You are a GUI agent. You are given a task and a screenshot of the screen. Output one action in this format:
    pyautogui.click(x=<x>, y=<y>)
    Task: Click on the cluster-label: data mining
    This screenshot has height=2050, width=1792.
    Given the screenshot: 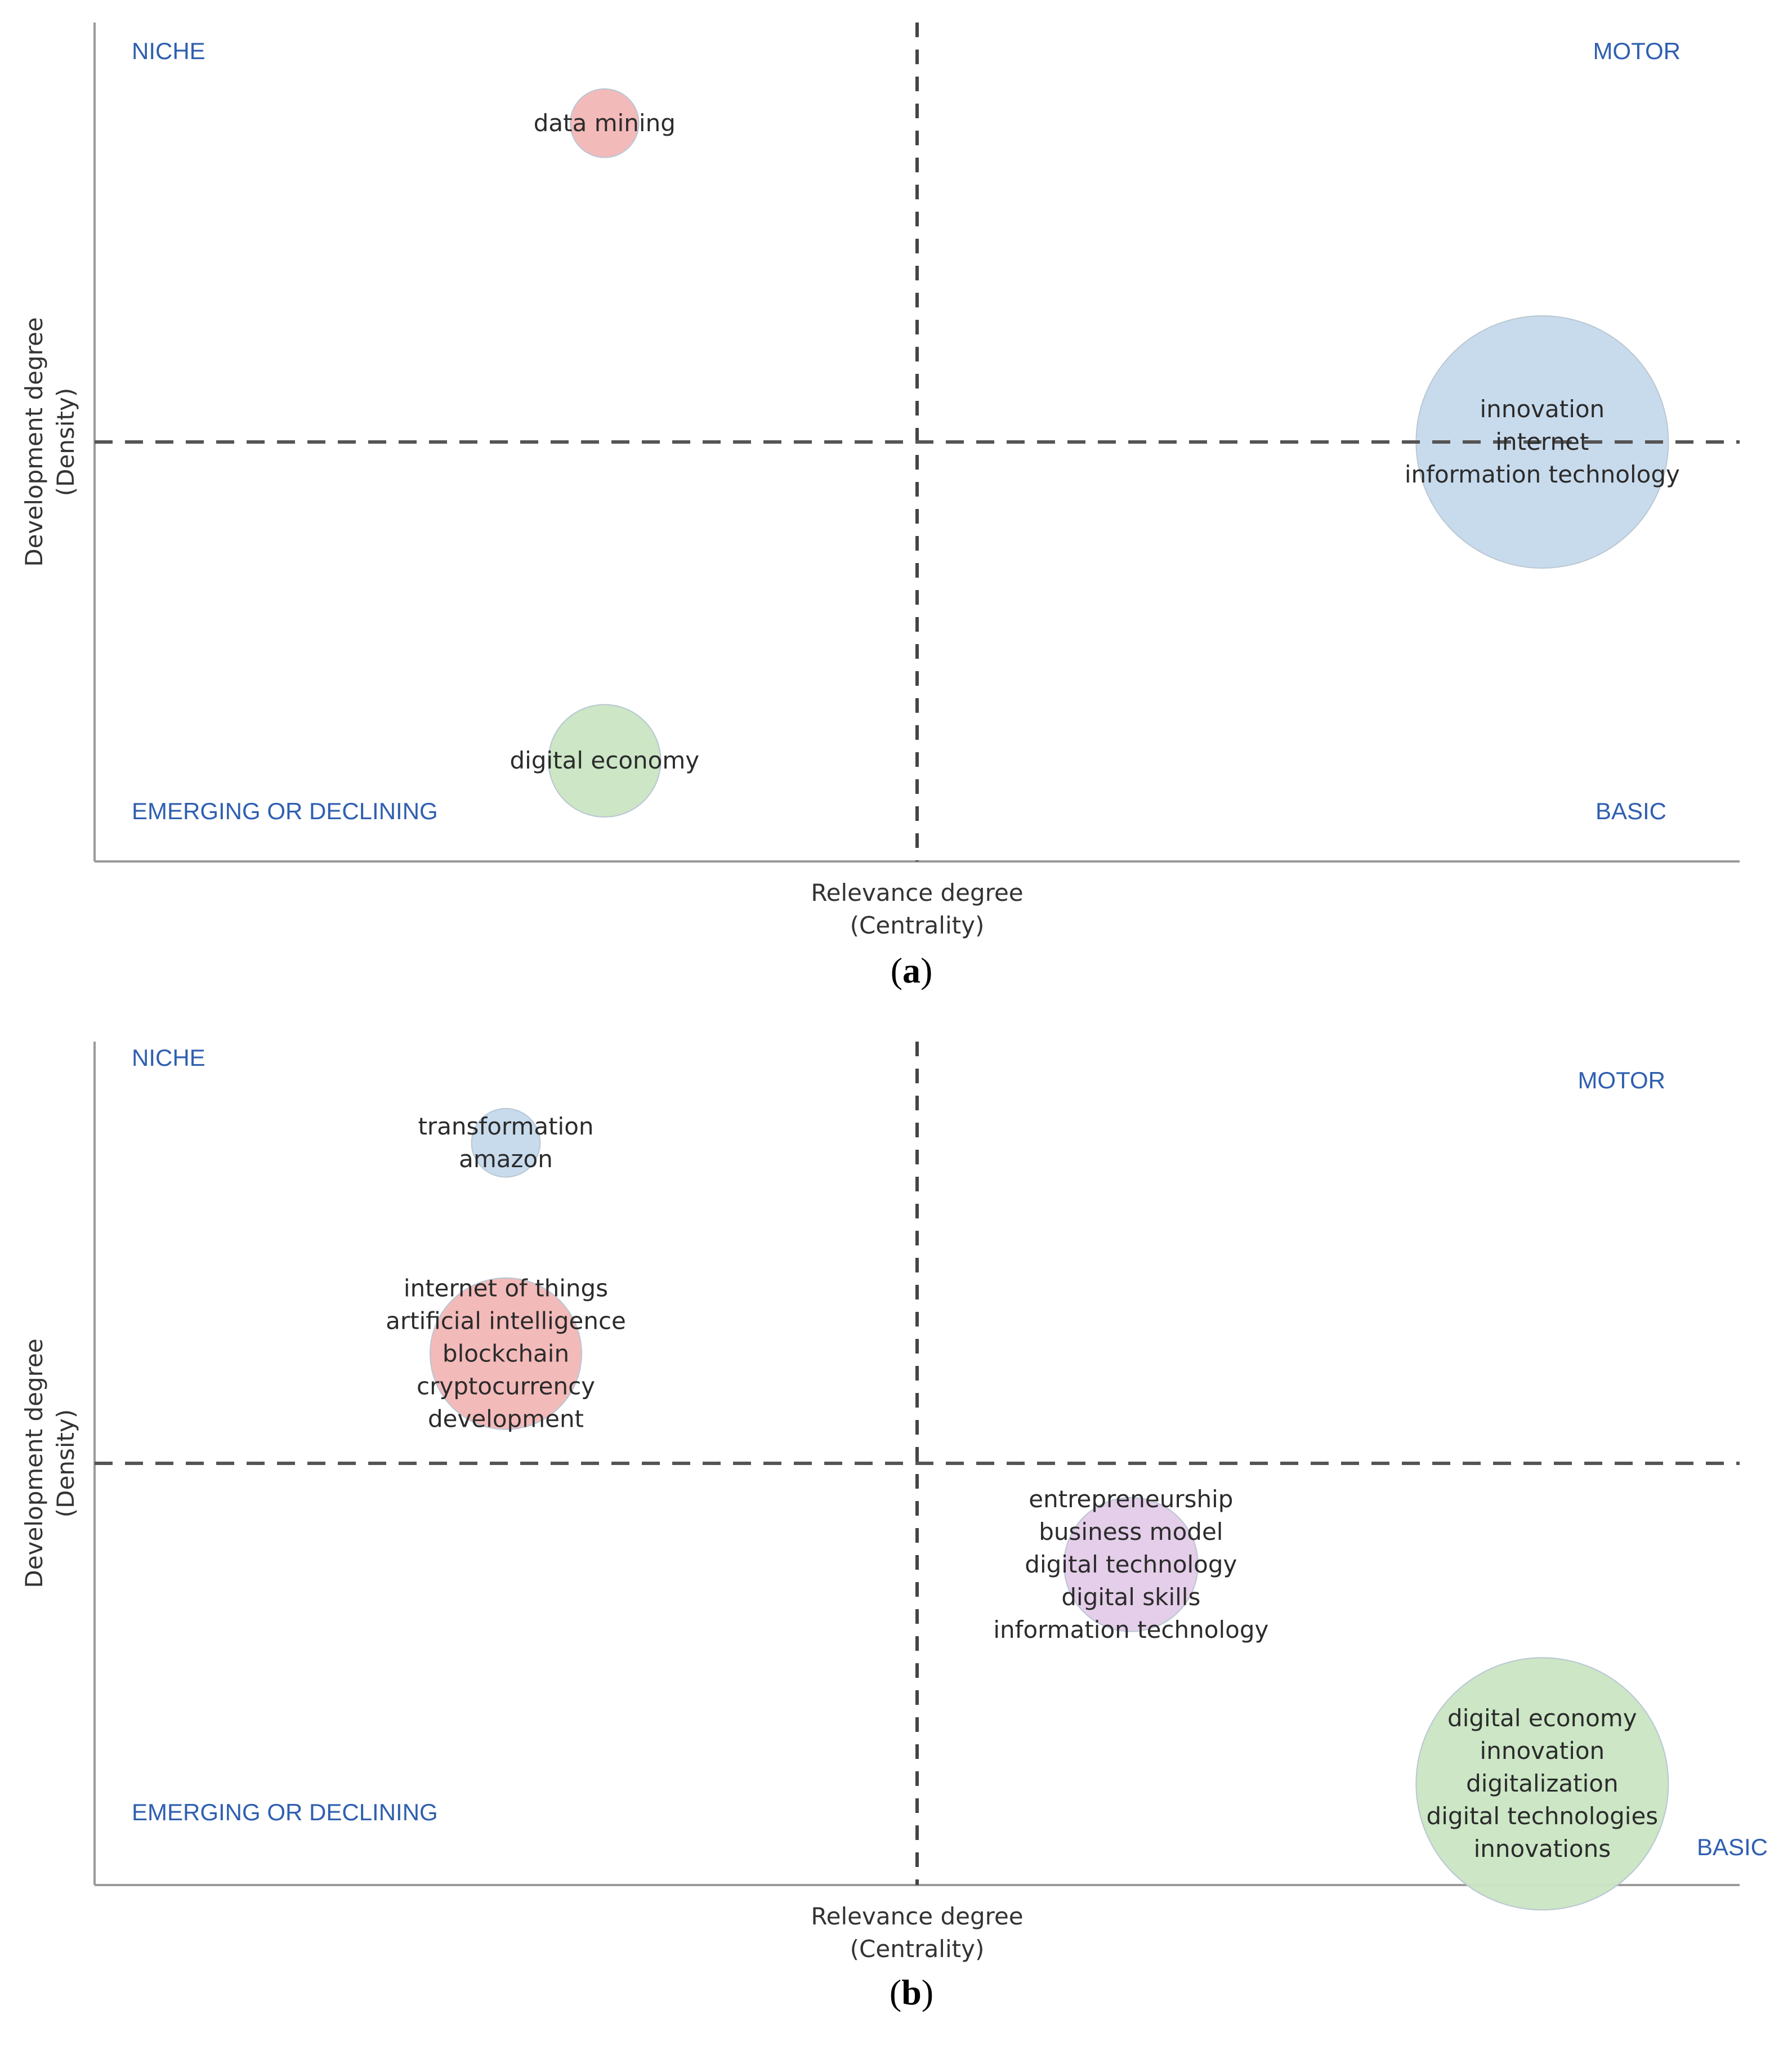 What is the action you would take?
    pyautogui.click(x=605, y=123)
    